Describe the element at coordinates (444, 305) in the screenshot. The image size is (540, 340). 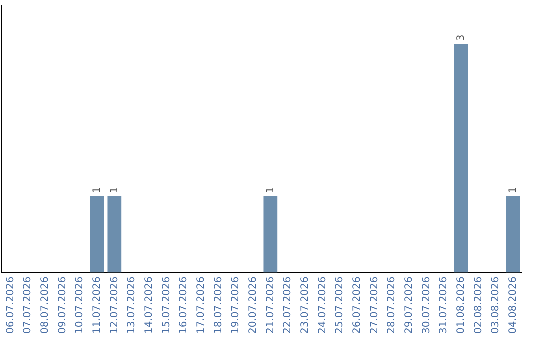
I see `x-tick-label: 31.07.2026` at that location.